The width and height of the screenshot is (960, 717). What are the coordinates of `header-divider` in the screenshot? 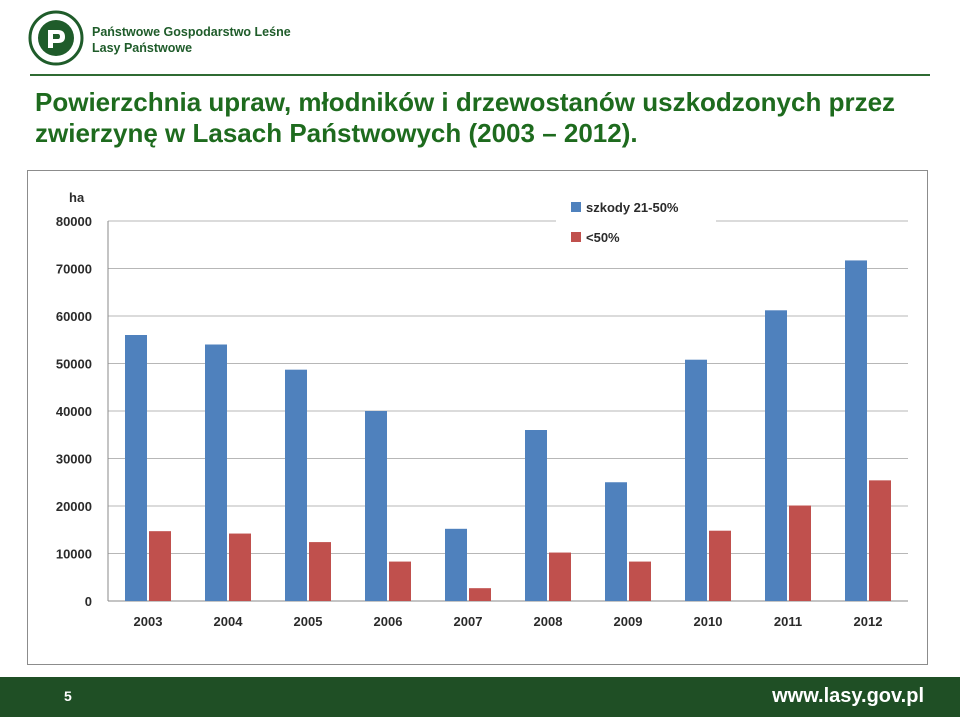 It's located at (480, 75).